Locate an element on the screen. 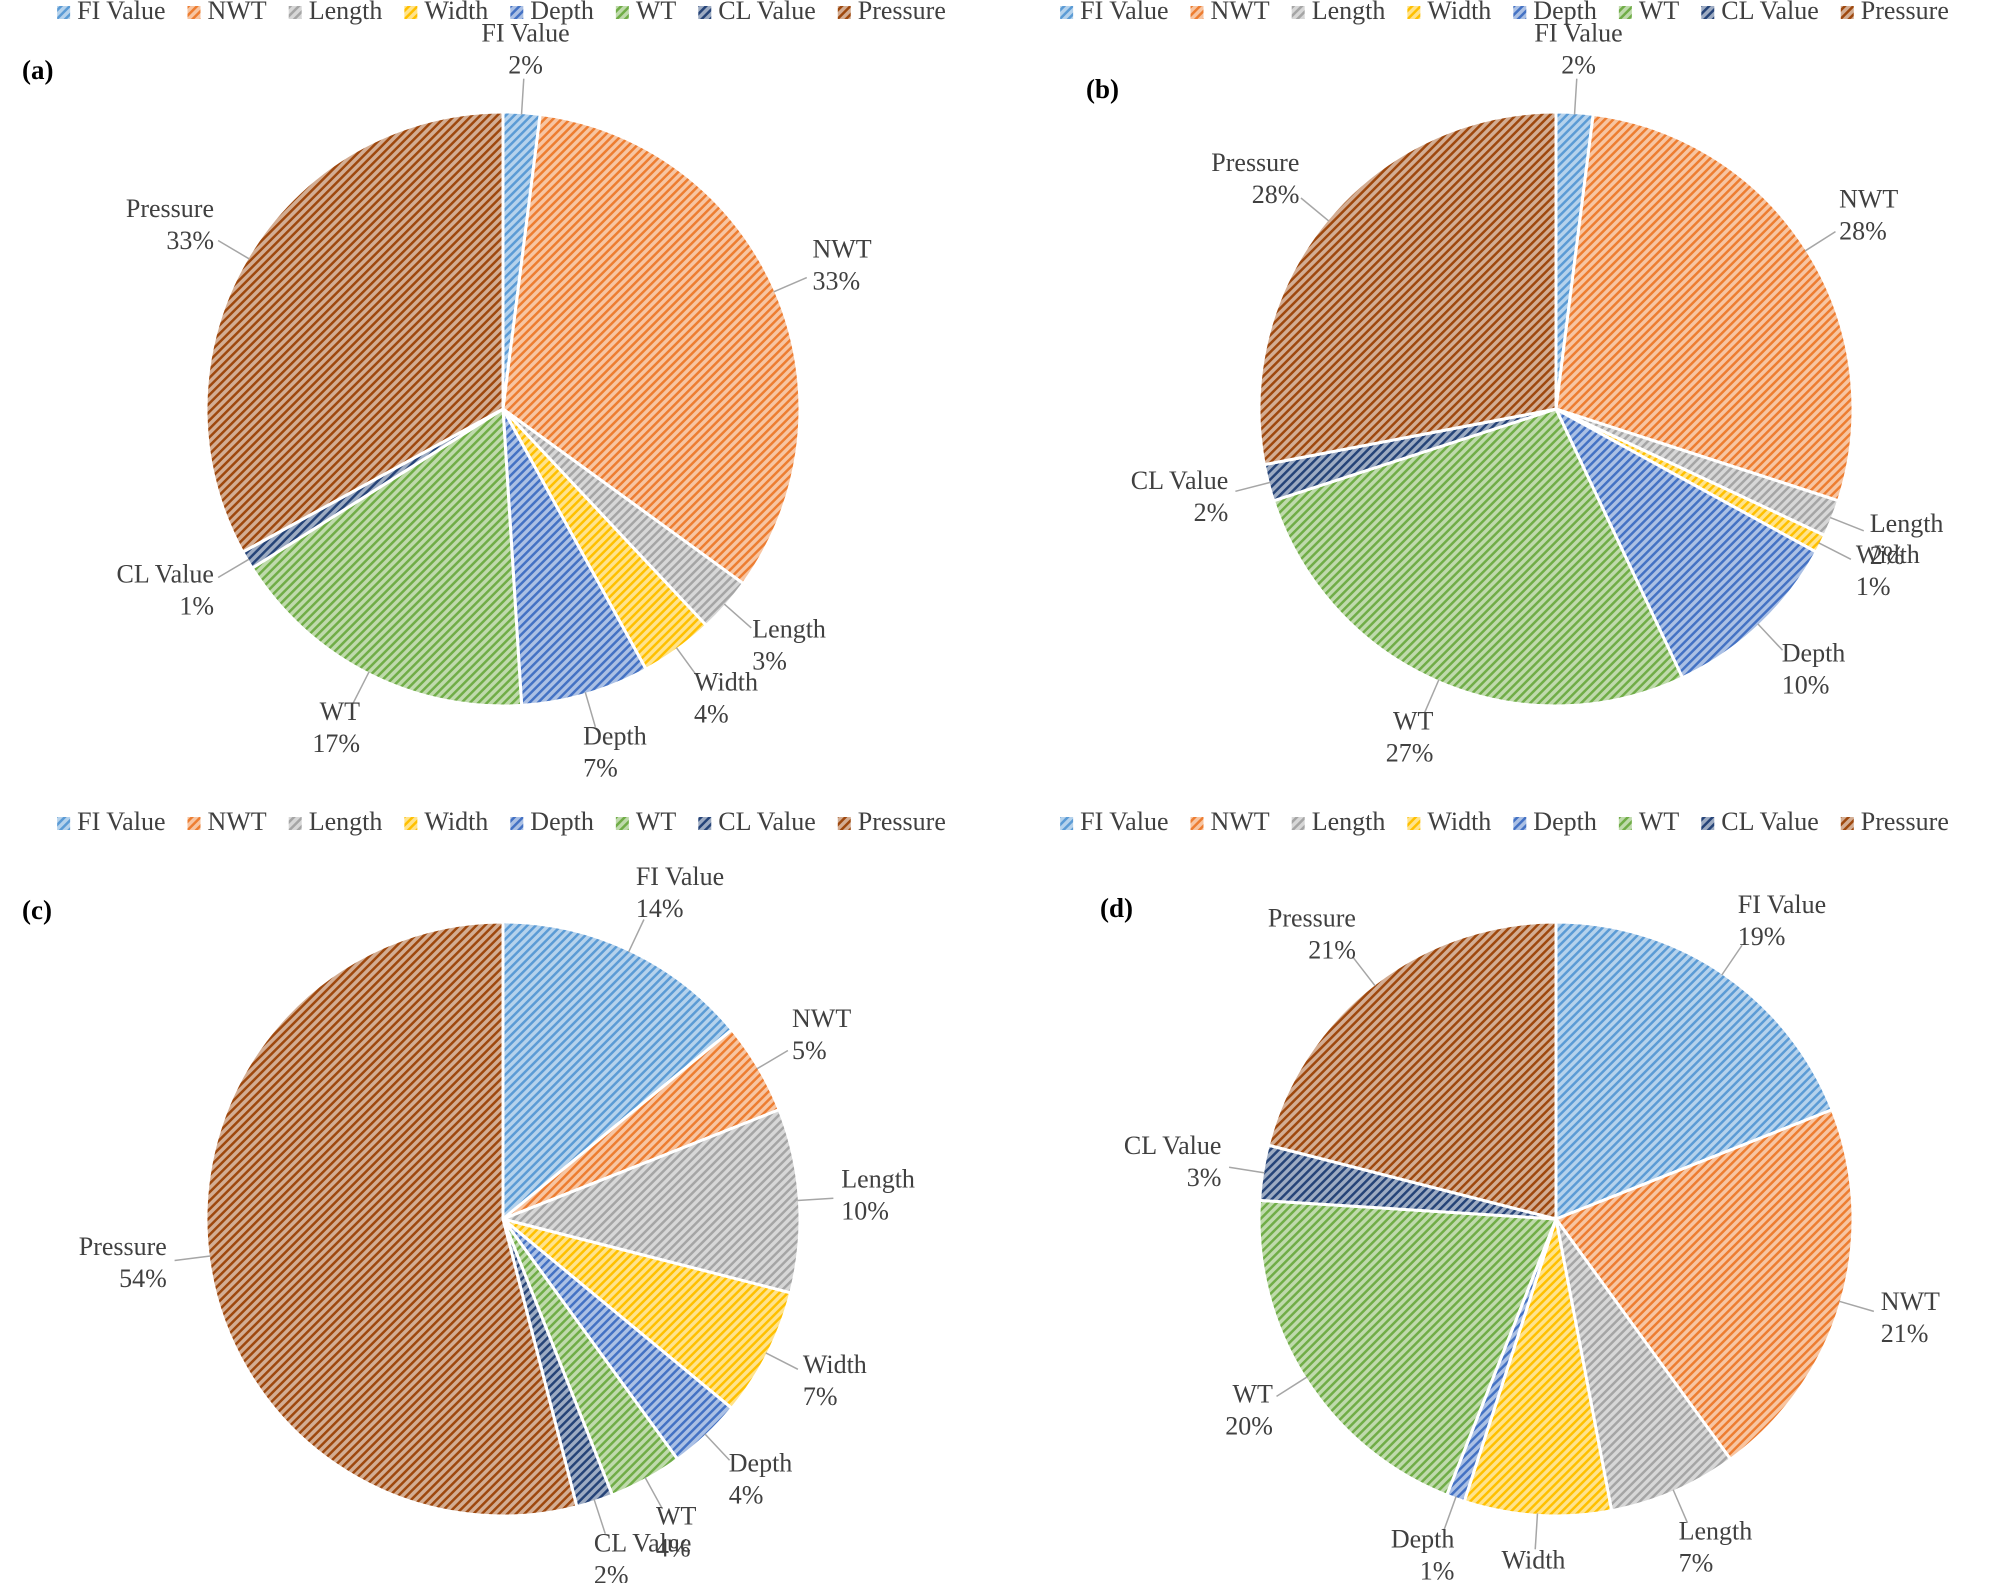 This screenshot has height=1583, width=2006. legend-label: Width is located at coordinates (456, 821).